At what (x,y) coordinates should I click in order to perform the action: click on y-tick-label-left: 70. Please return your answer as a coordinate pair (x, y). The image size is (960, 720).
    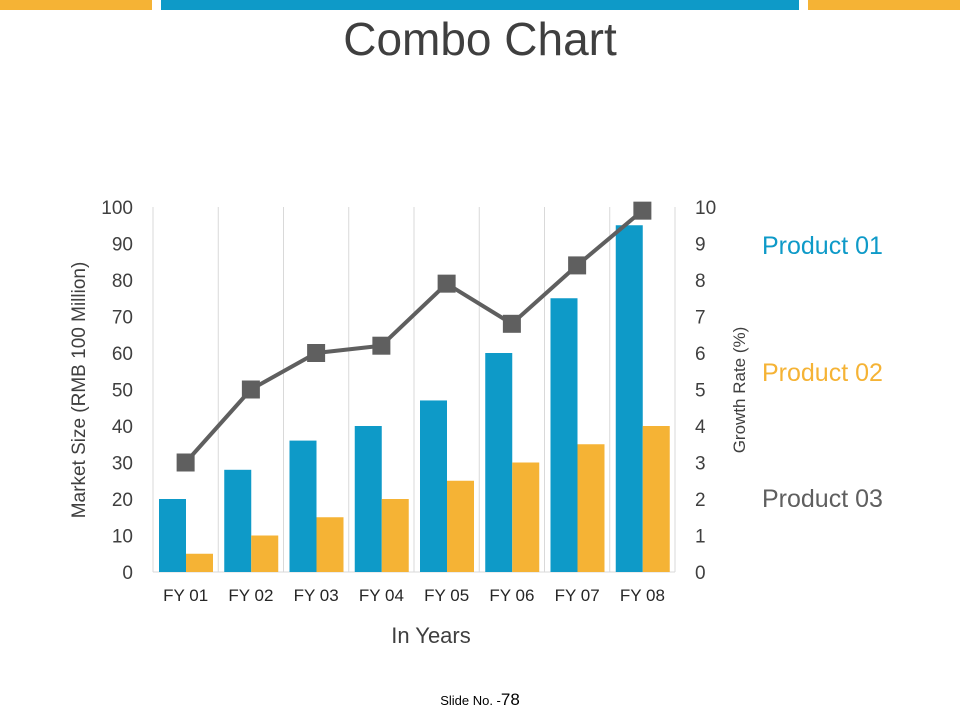
    Looking at the image, I should click on (122, 318).